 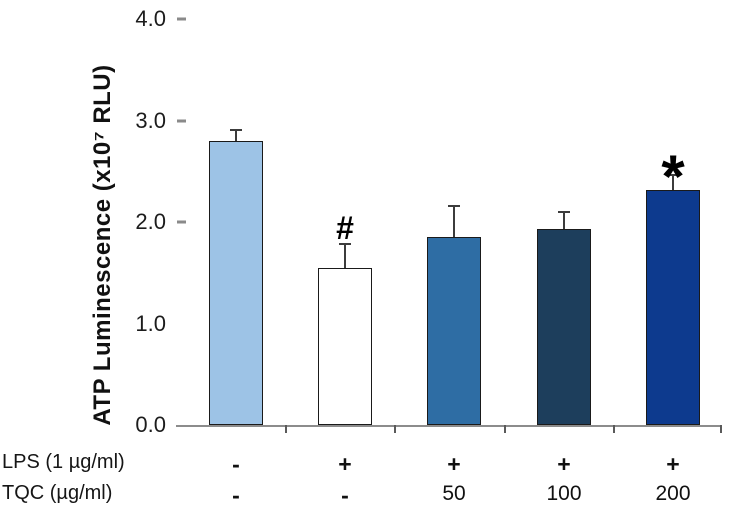 What do you see at coordinates (150, 120) in the screenshot?
I see `y-tick-label: 3.0` at bounding box center [150, 120].